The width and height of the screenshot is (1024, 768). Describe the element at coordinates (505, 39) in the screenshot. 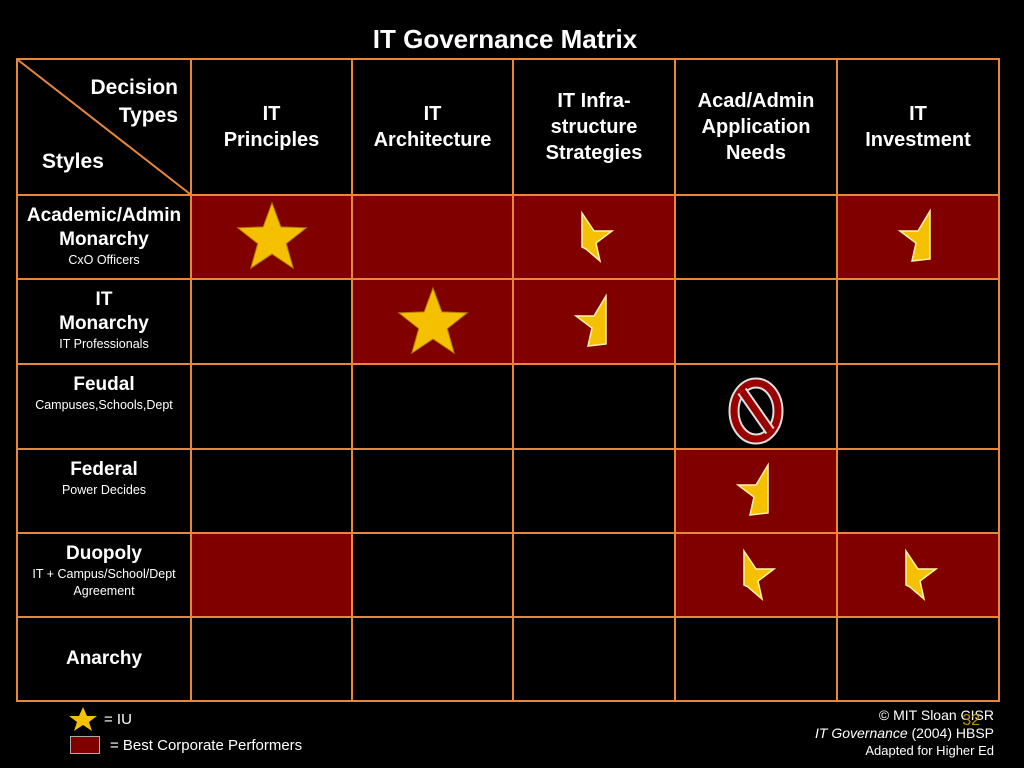

I see `page-title: IT Governance Matrix` at that location.